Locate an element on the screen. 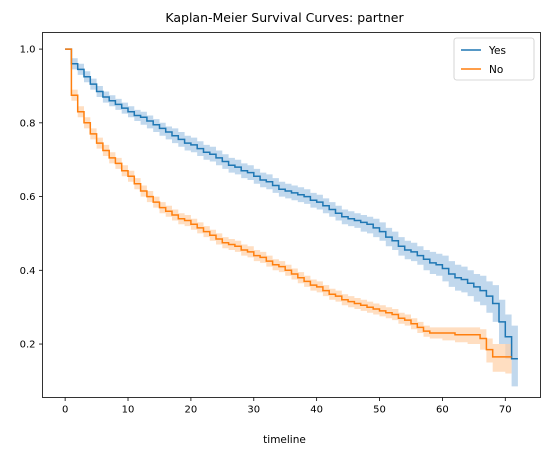 The image size is (547, 455). y-tick-label-2: 0.6 is located at coordinates (28, 197).